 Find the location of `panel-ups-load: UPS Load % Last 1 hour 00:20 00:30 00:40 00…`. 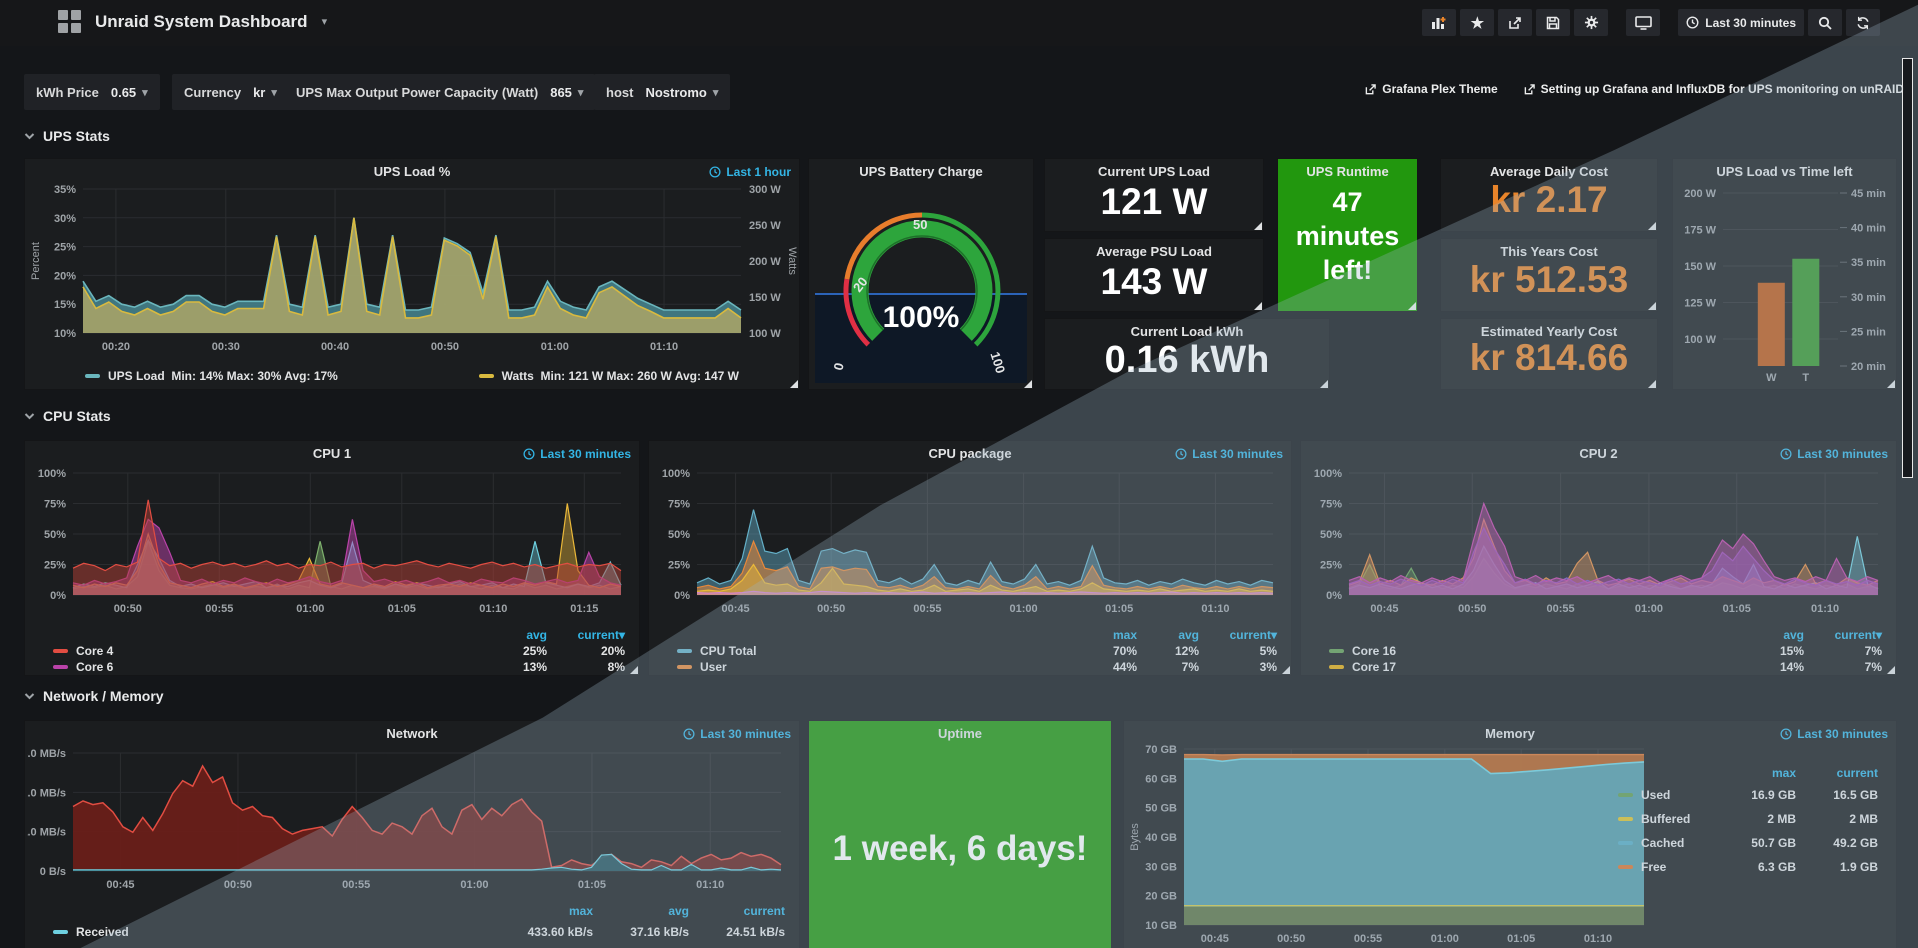

panel-ups-load: UPS Load % Last 1 hour 00:20 00:30 00:40 00… is located at coordinates (412, 274).